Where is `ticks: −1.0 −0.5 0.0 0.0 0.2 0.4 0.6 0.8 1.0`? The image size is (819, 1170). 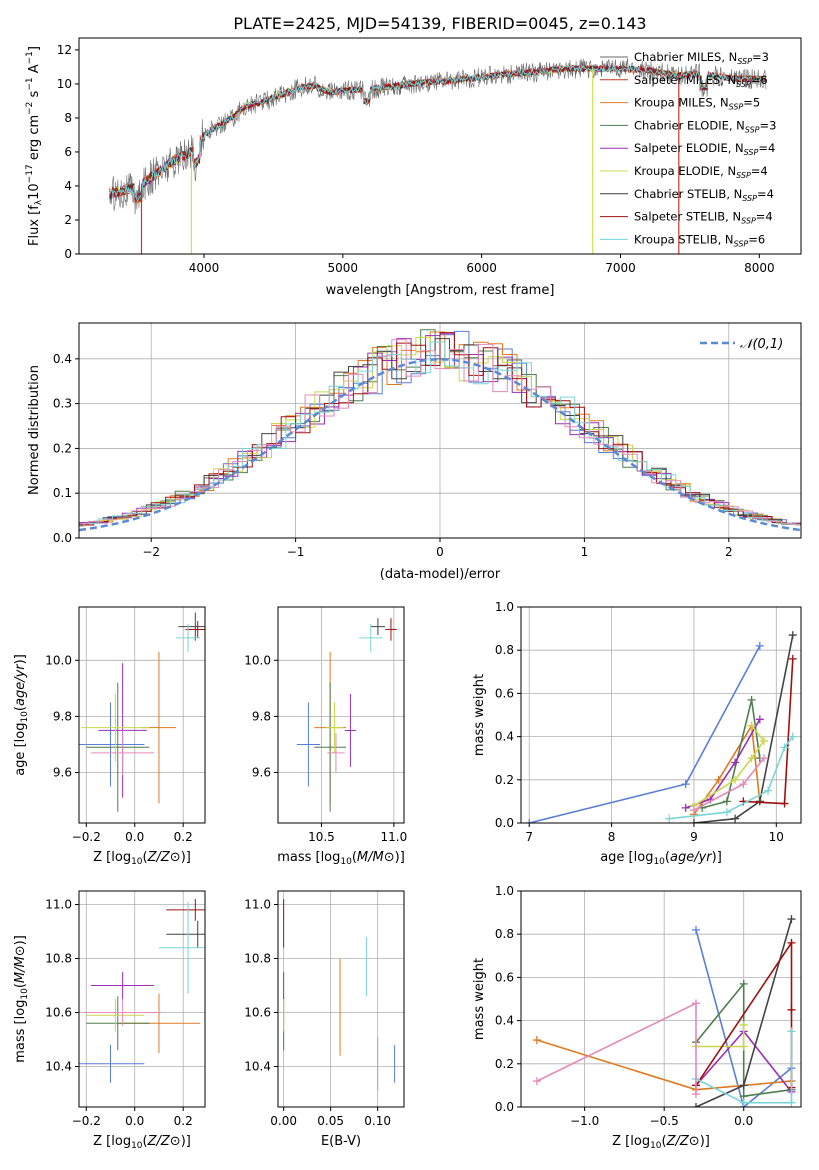 ticks: −1.0 −0.5 0.0 0.0 0.2 0.4 0.6 0.8 1.0 is located at coordinates (624, 1006).